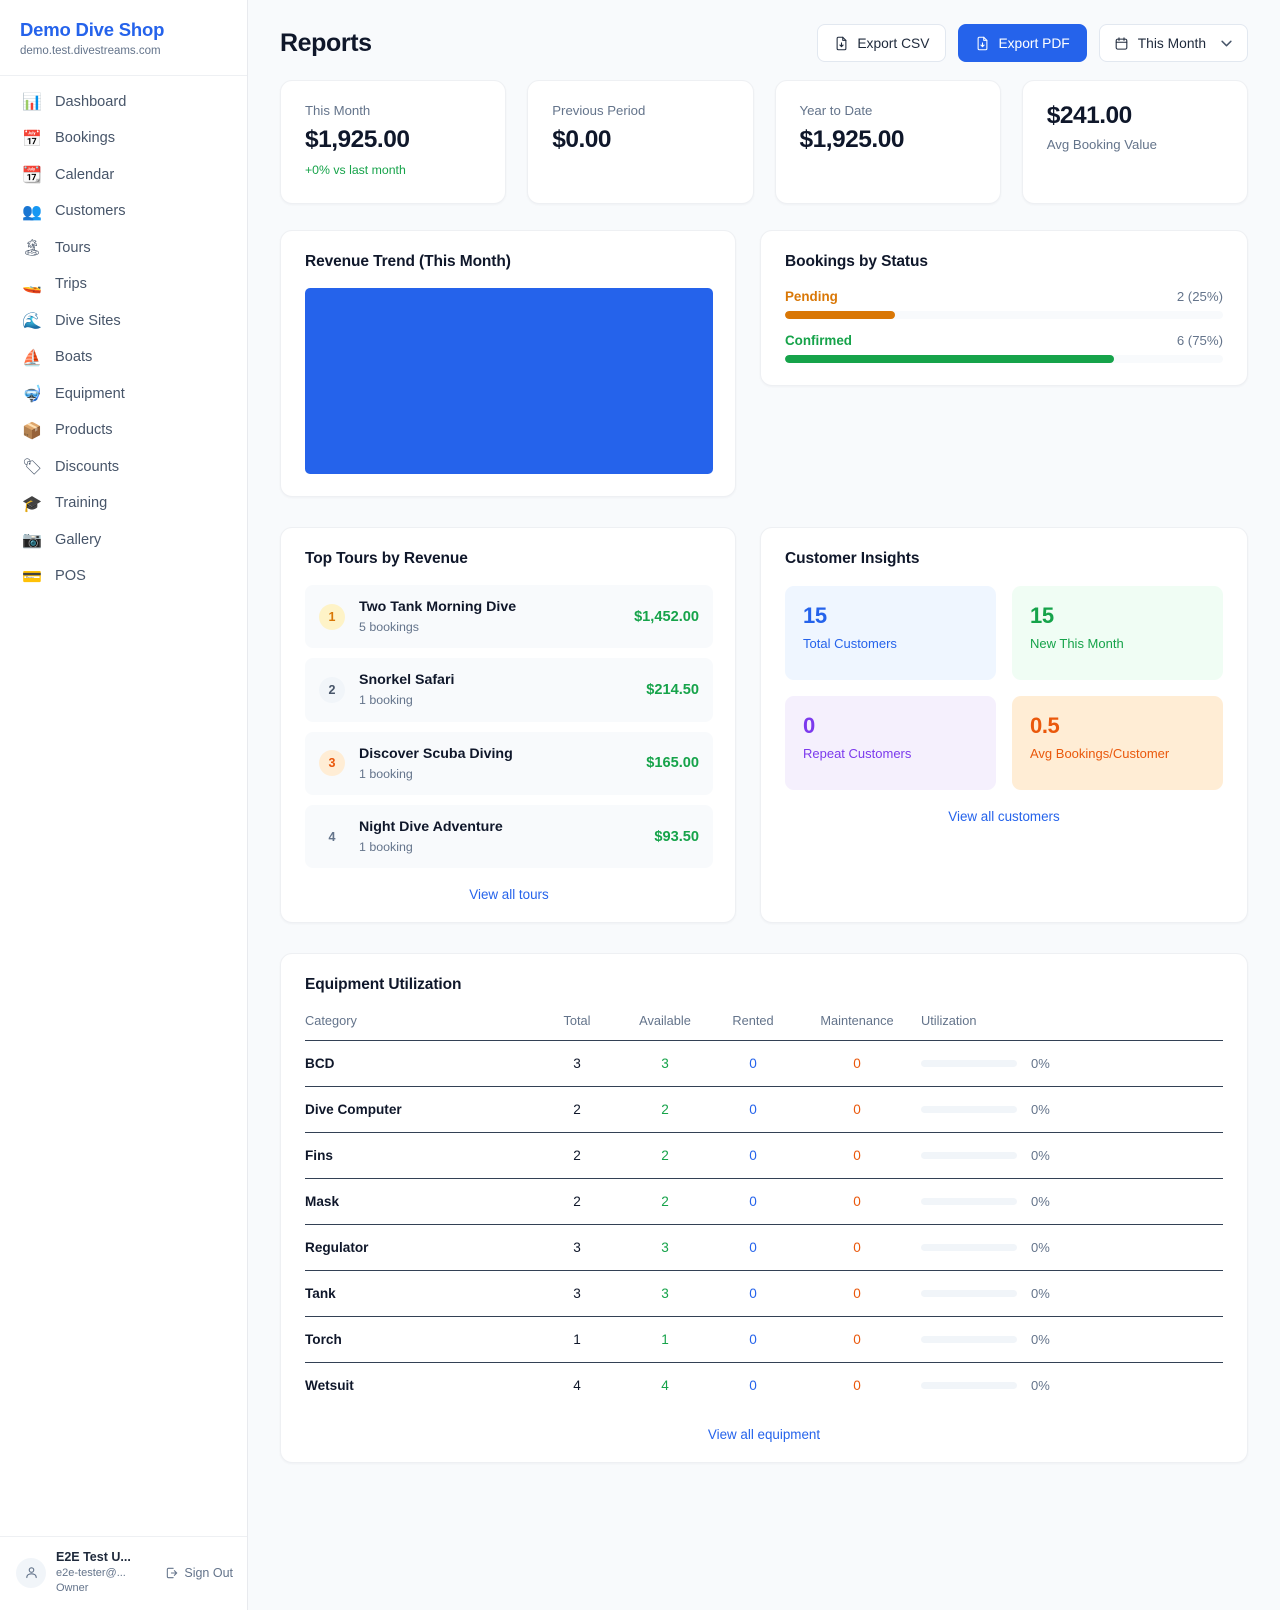  I want to click on status-count: 2 (25%), so click(1199, 296).